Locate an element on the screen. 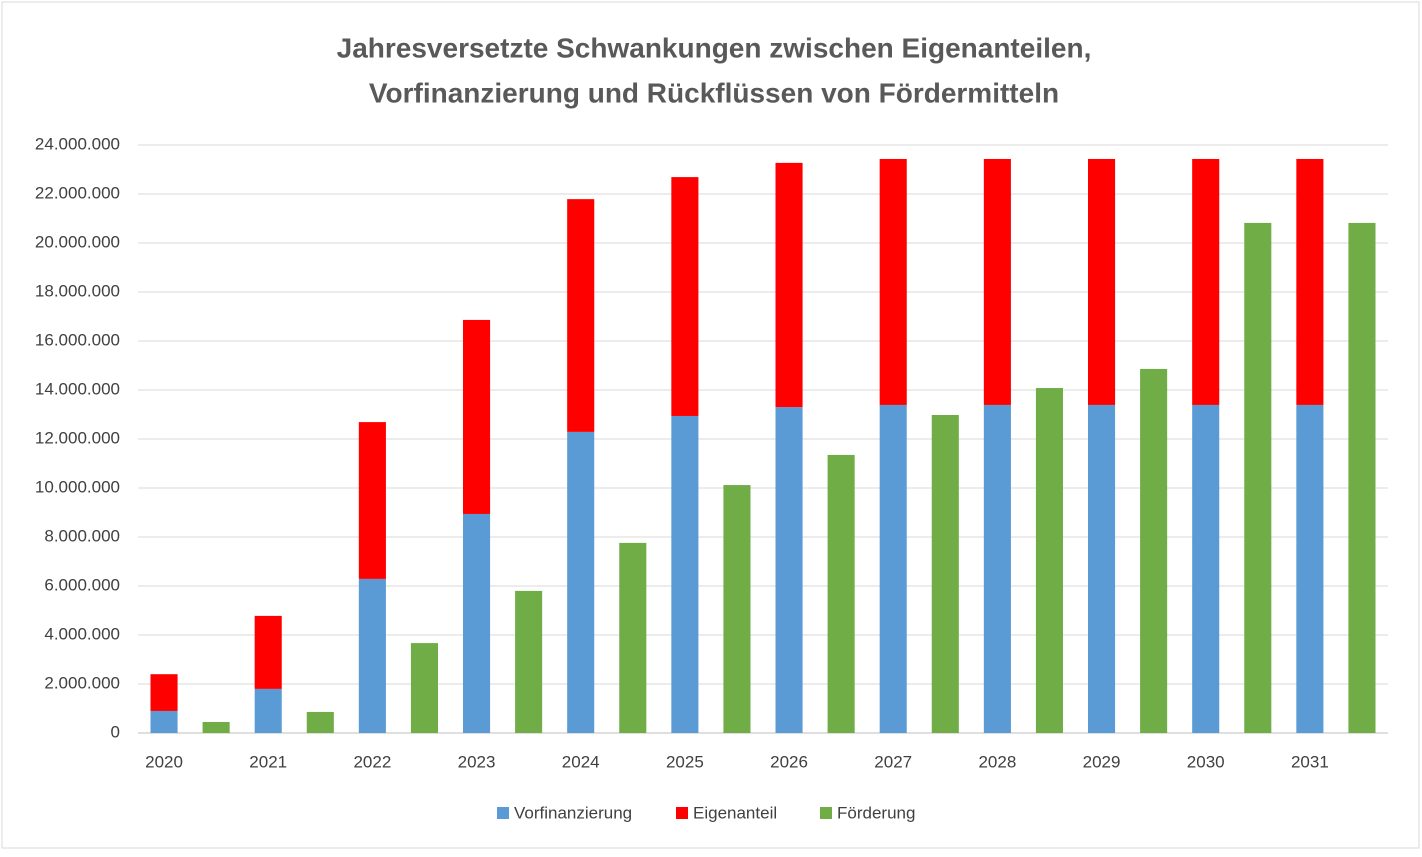 The height and width of the screenshot is (857, 1422). y-tick-label: 22.000.000 is located at coordinates (77, 192).